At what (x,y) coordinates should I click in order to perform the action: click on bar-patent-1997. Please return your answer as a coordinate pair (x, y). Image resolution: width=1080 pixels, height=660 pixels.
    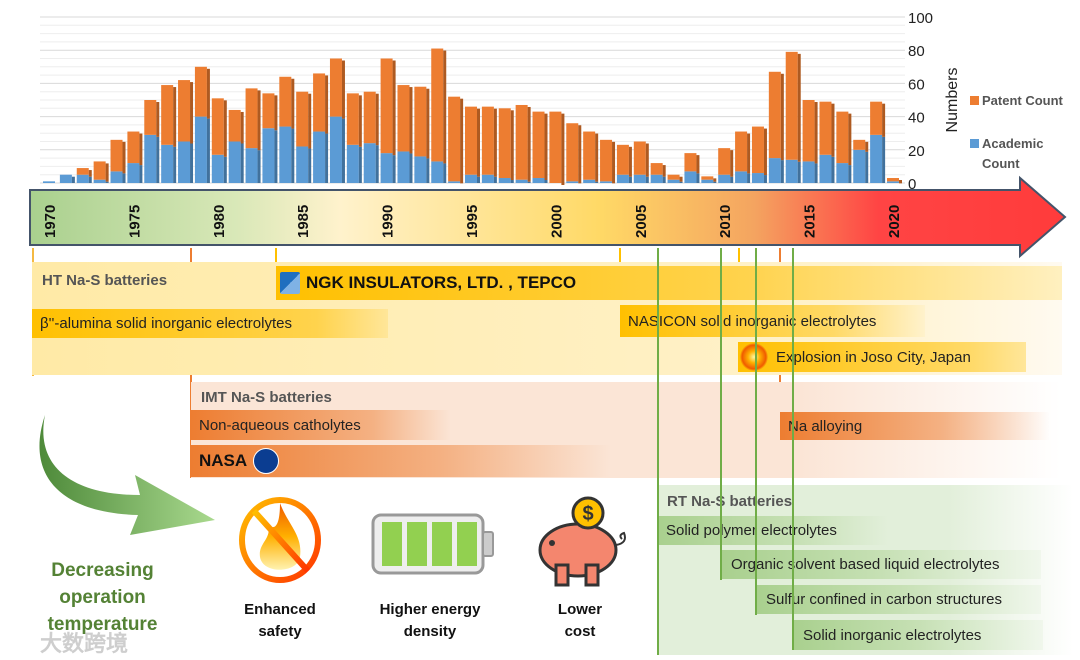
    Looking at the image, I should click on (504, 143).